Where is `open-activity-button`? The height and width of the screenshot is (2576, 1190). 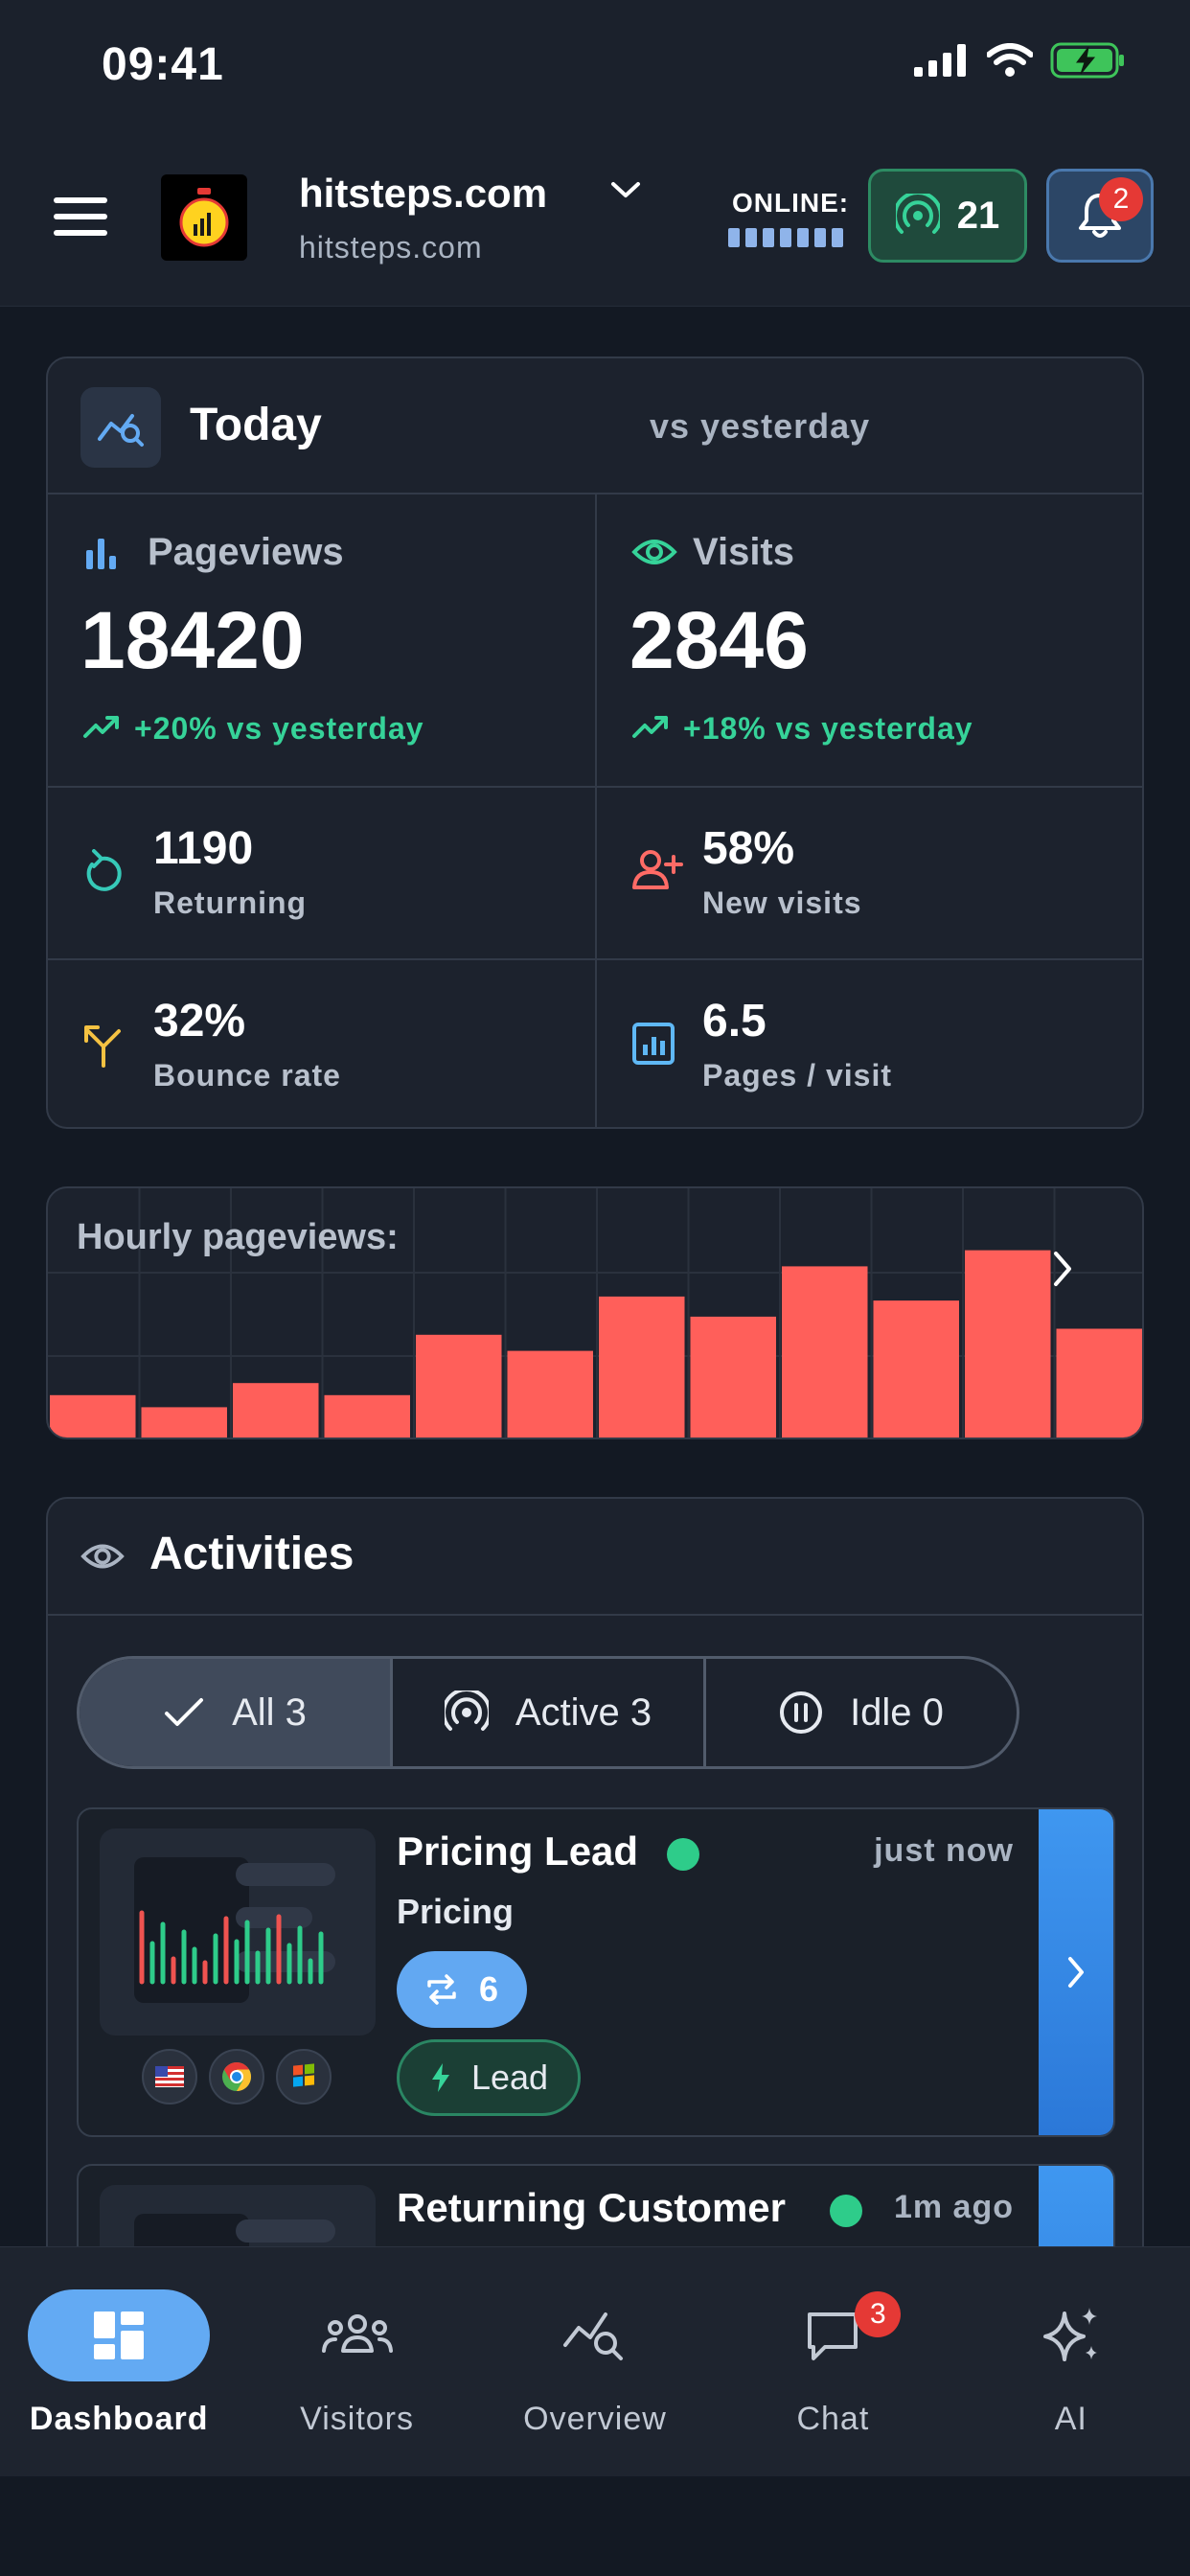 open-activity-button is located at coordinates (1076, 1972).